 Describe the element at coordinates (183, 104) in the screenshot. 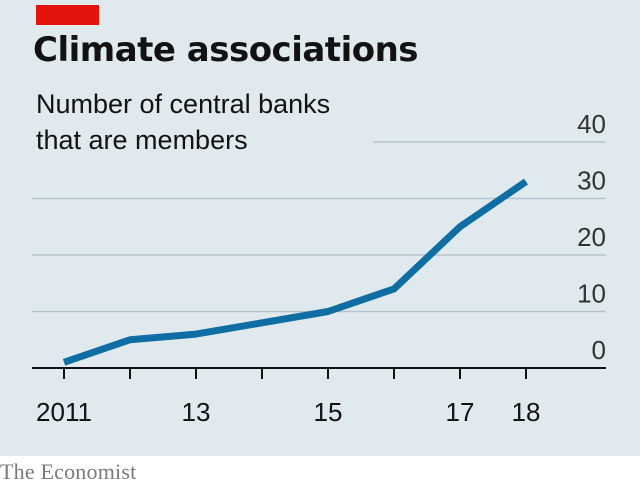

I see `subtitle-line-1: Number of central banks` at that location.